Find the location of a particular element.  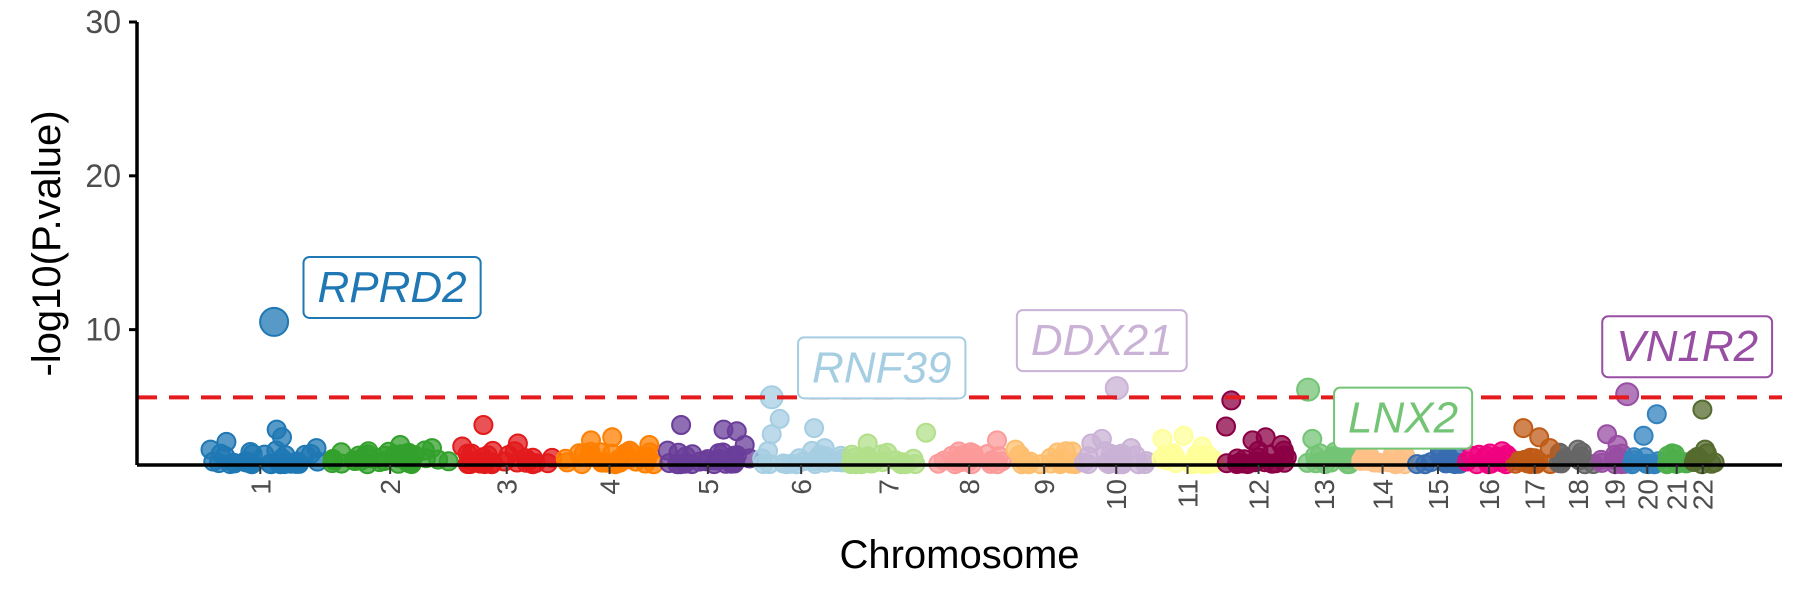

x-tick-label-chr-17: 17 is located at coordinates (1535, 494).